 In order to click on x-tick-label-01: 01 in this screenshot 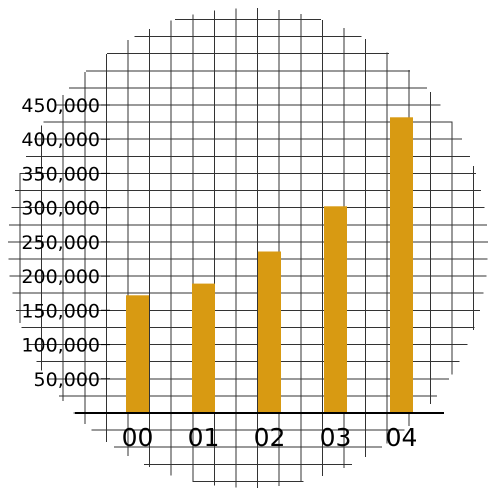, I will do `click(204, 437)`.